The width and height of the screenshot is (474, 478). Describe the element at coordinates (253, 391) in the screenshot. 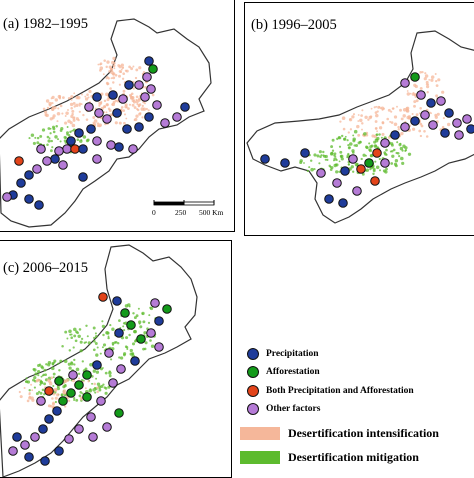

I see `both-marker-icon` at that location.